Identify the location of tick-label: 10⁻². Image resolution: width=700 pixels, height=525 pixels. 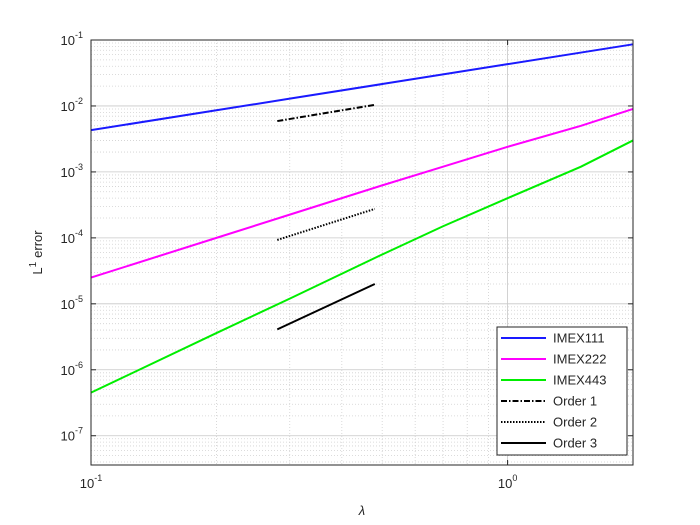
(72, 105).